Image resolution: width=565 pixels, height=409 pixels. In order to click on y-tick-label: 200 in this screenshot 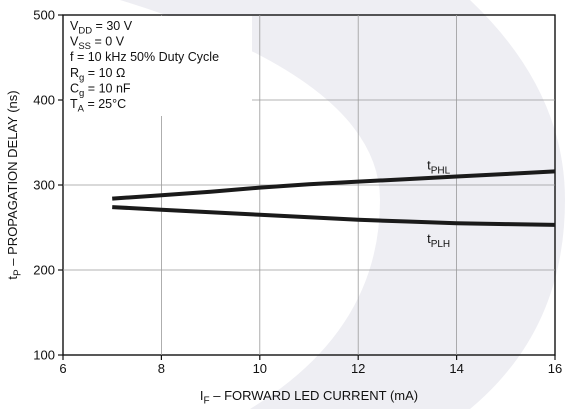, I will do `click(44, 270)`.